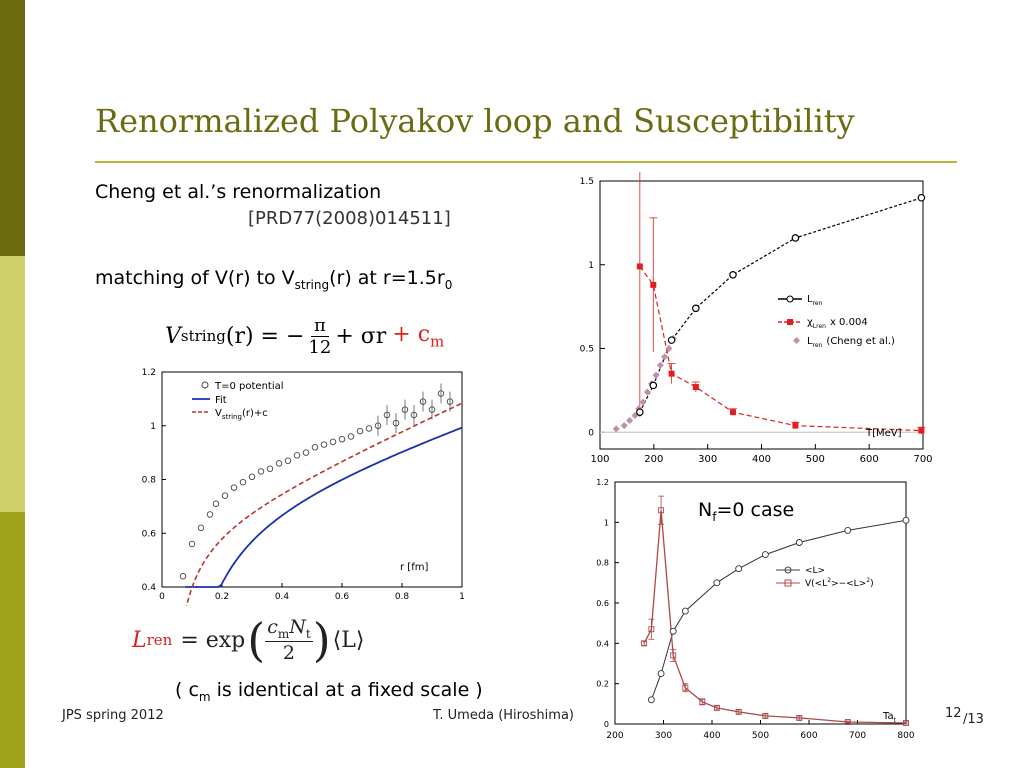  I want to click on note-b: is identical at a fixed scale ), so click(346, 690).